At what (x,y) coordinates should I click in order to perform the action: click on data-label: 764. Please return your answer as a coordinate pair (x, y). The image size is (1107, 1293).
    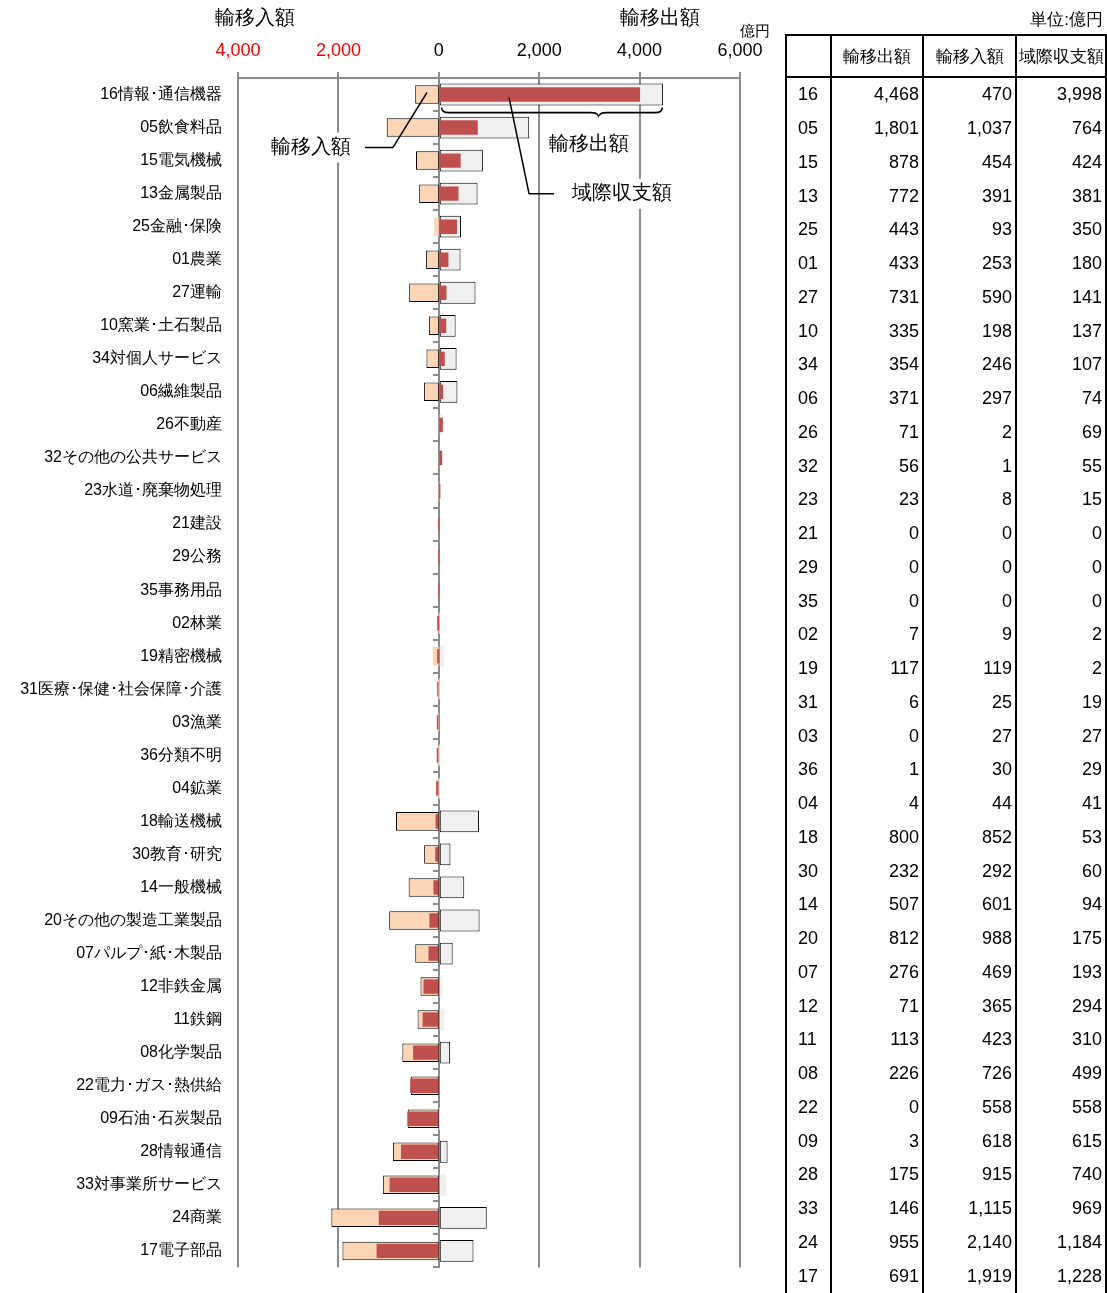
    Looking at the image, I should click on (1060, 128).